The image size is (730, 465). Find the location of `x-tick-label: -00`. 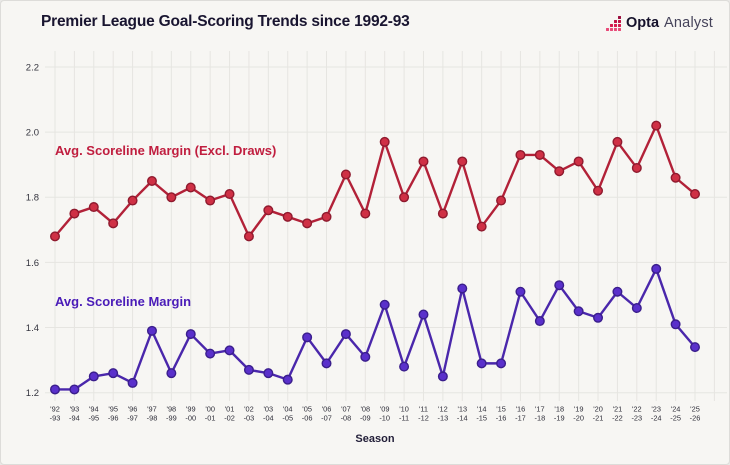

x-tick-label: -00 is located at coordinates (190, 418).